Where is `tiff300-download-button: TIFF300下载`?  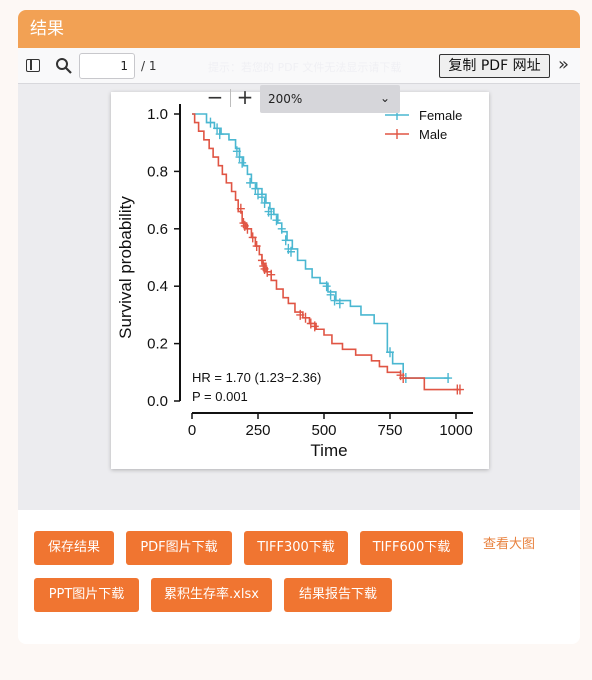 tiff300-download-button: TIFF300下载 is located at coordinates (296, 548).